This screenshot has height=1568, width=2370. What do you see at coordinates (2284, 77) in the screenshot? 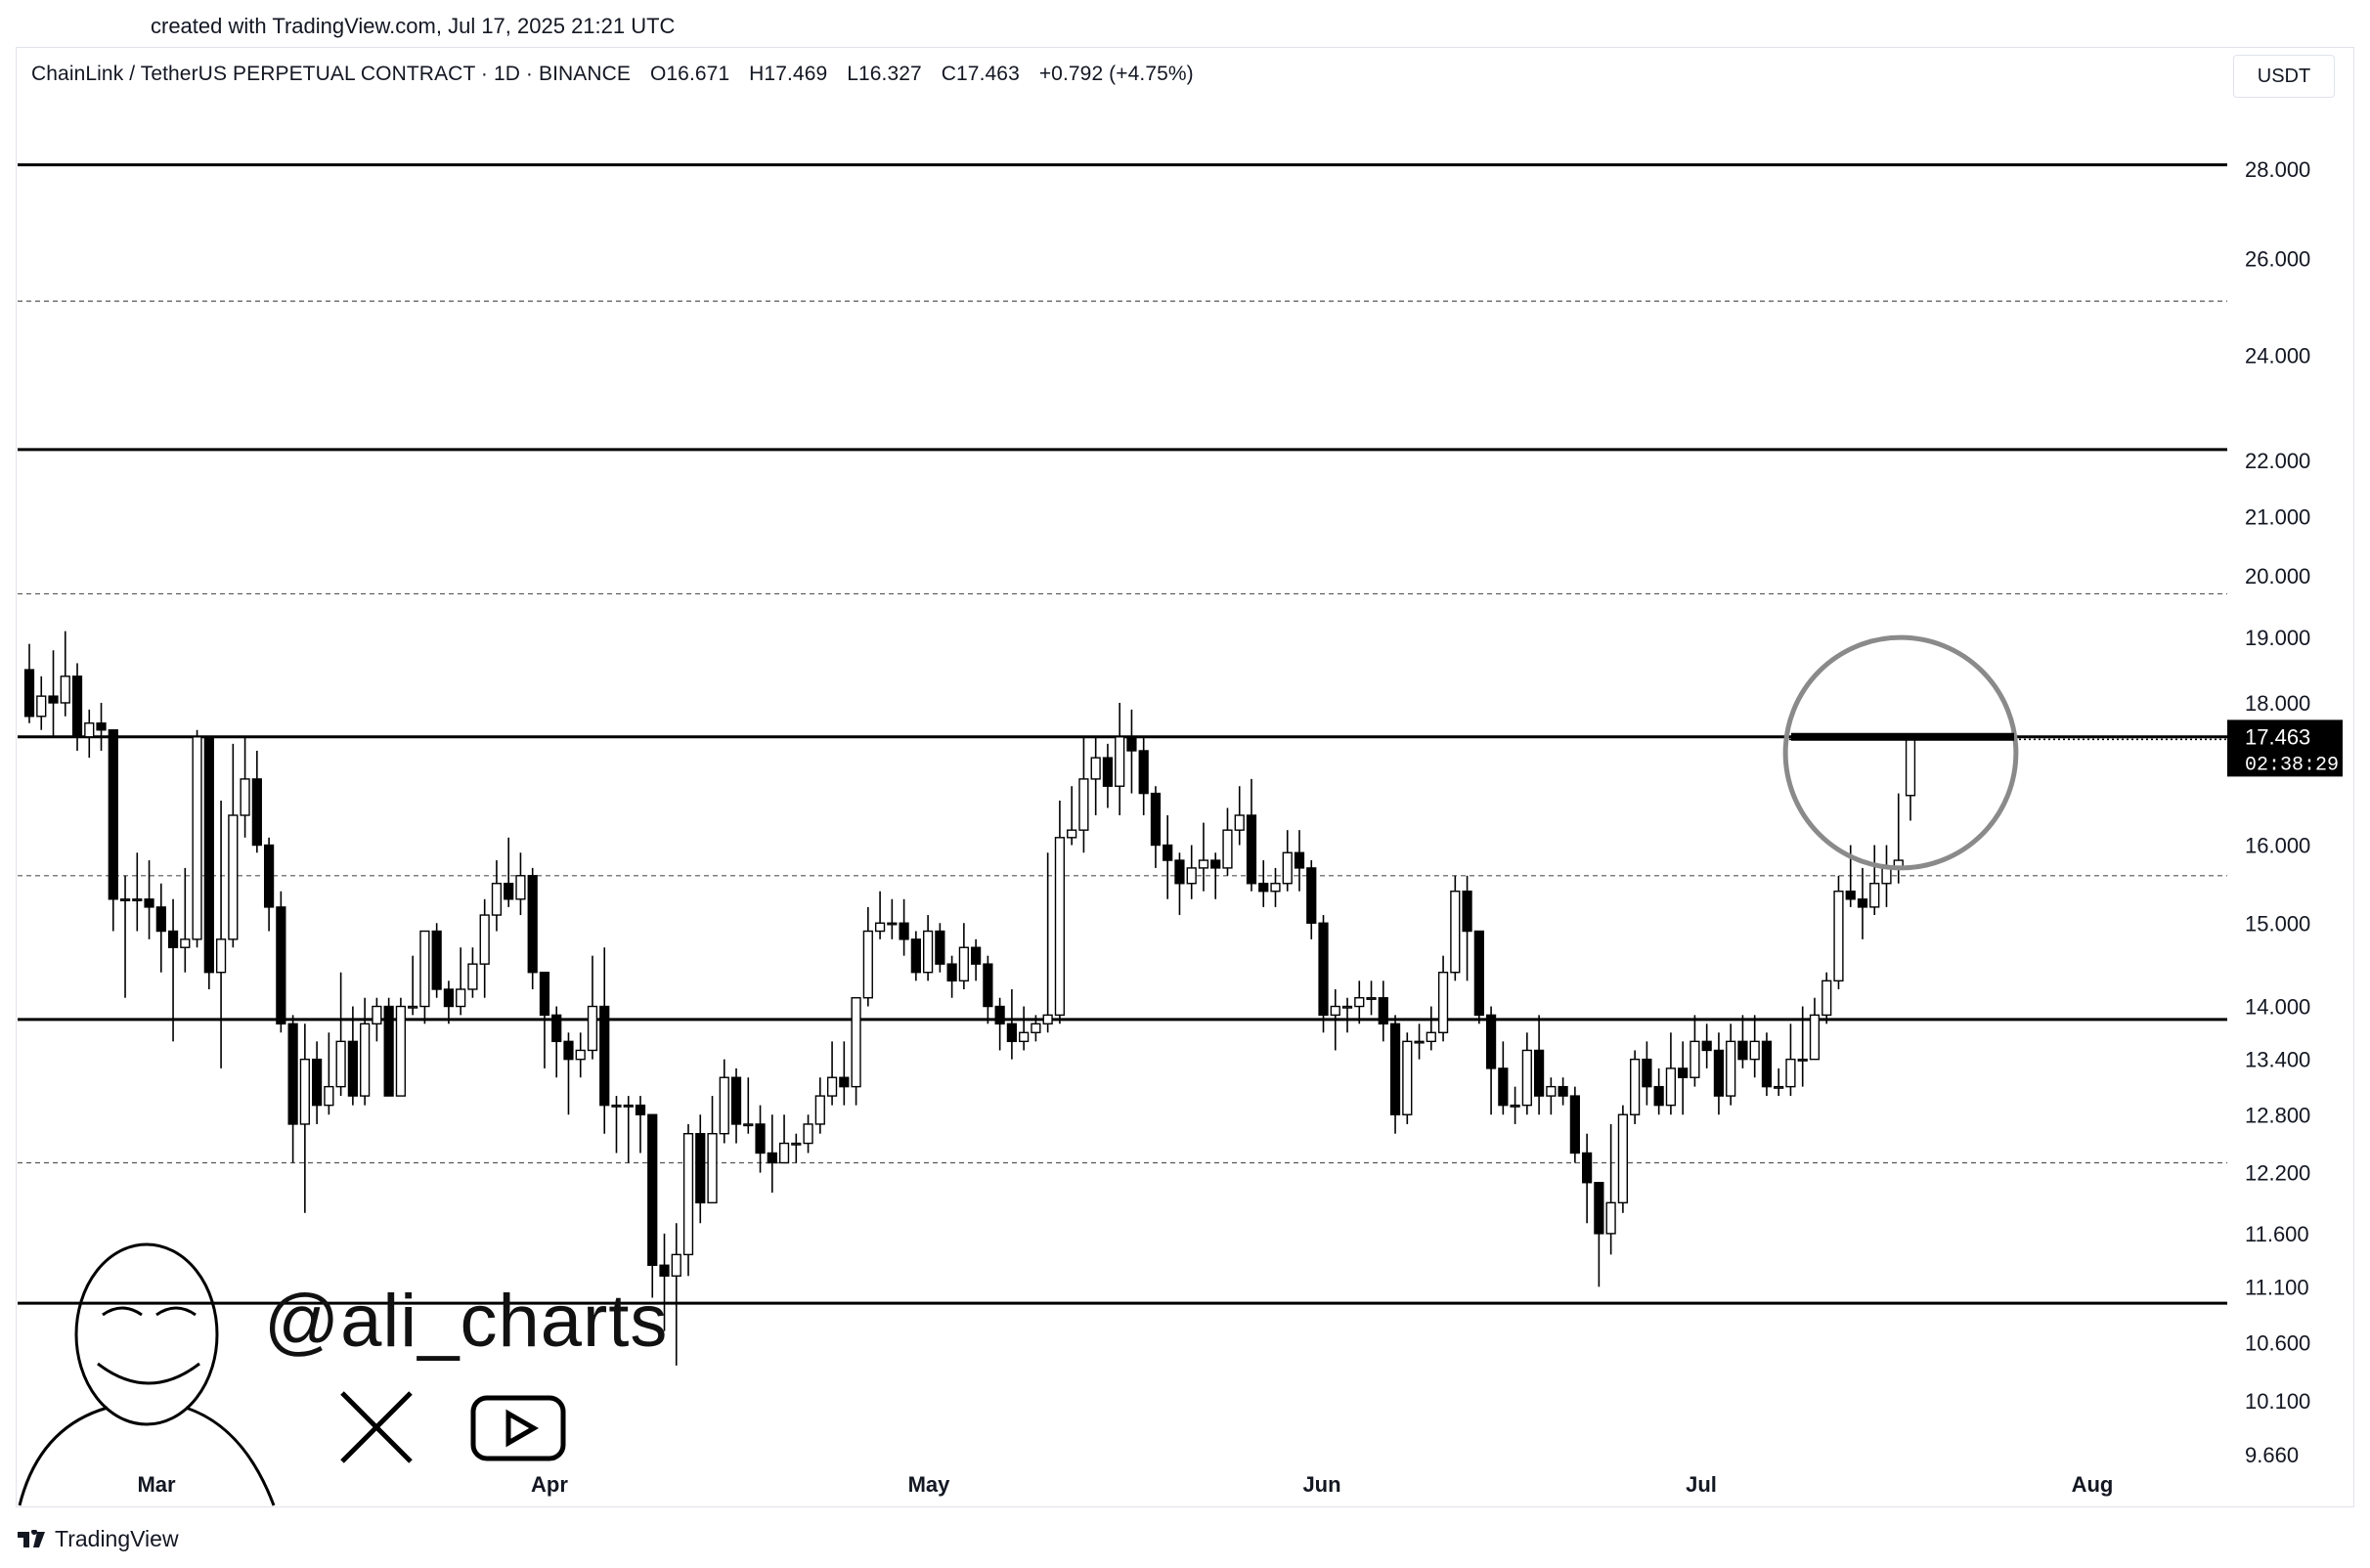
I see `currency-button: USDT` at bounding box center [2284, 77].